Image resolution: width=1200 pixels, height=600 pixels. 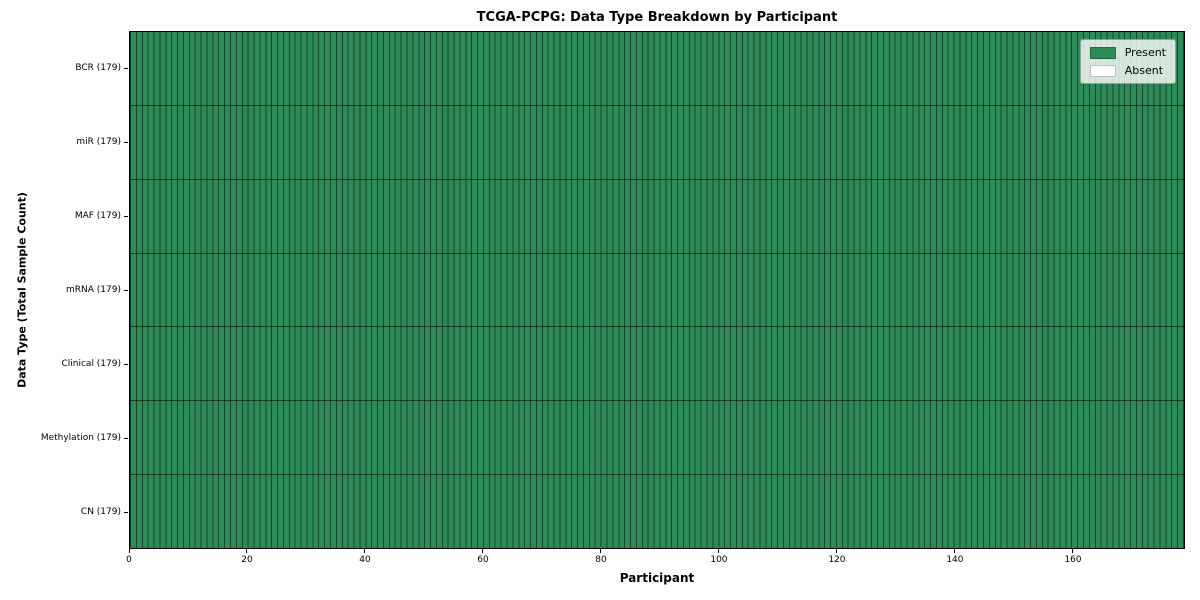 I want to click on heatmap-row-mrna, so click(x=657, y=289).